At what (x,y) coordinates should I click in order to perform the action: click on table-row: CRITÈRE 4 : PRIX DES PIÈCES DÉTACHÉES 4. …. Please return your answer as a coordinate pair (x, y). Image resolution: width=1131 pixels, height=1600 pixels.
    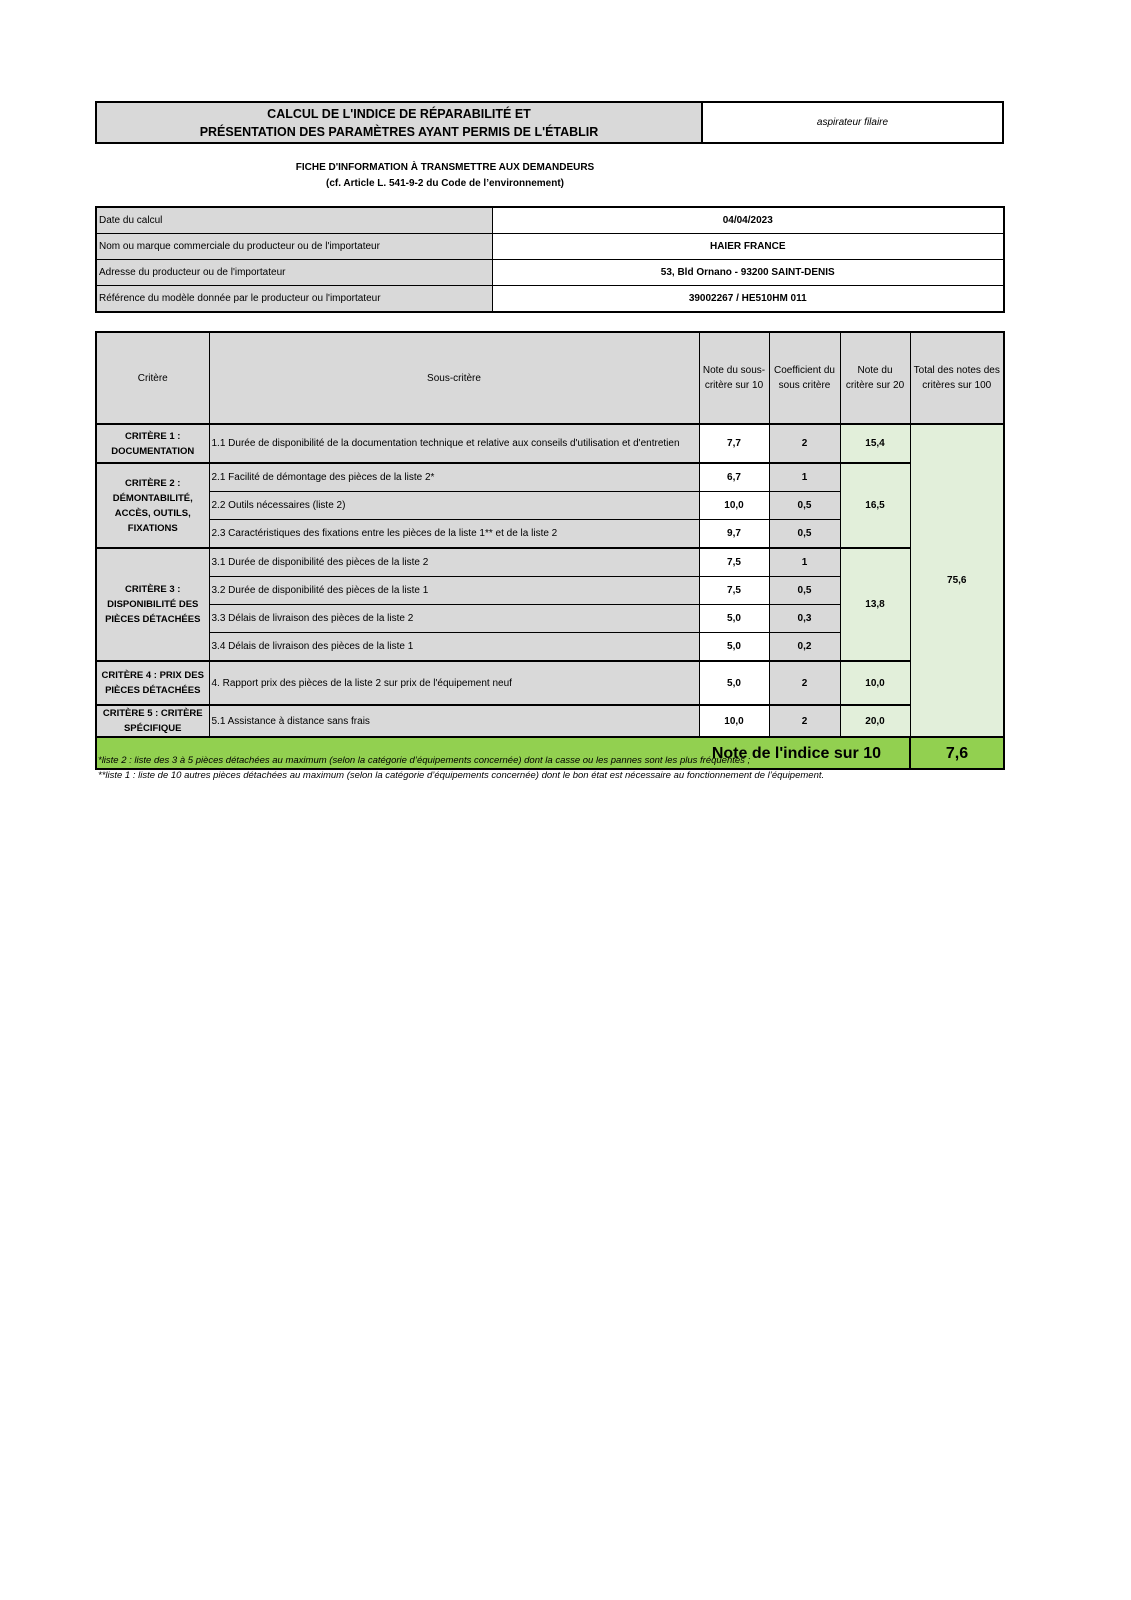
    Looking at the image, I should click on (549, 683).